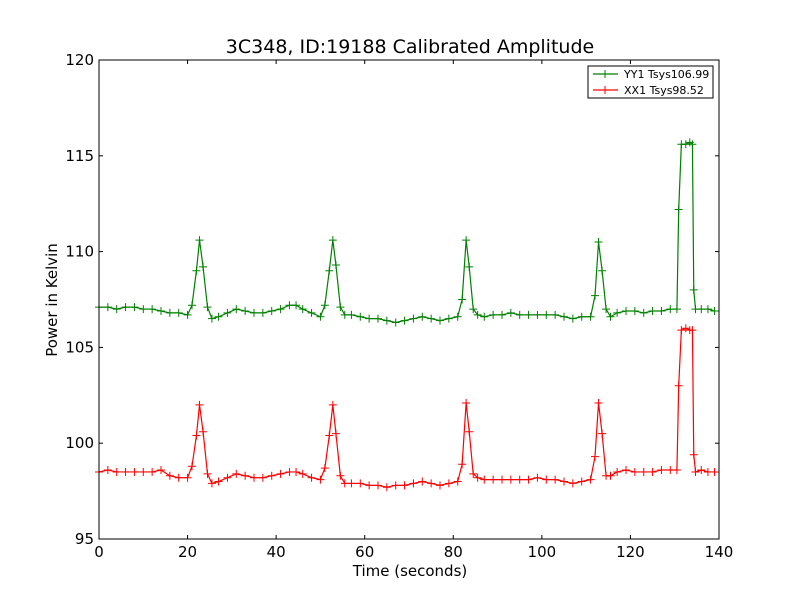  What do you see at coordinates (410, 571) in the screenshot?
I see `x-axis-label: Time (seconds)` at bounding box center [410, 571].